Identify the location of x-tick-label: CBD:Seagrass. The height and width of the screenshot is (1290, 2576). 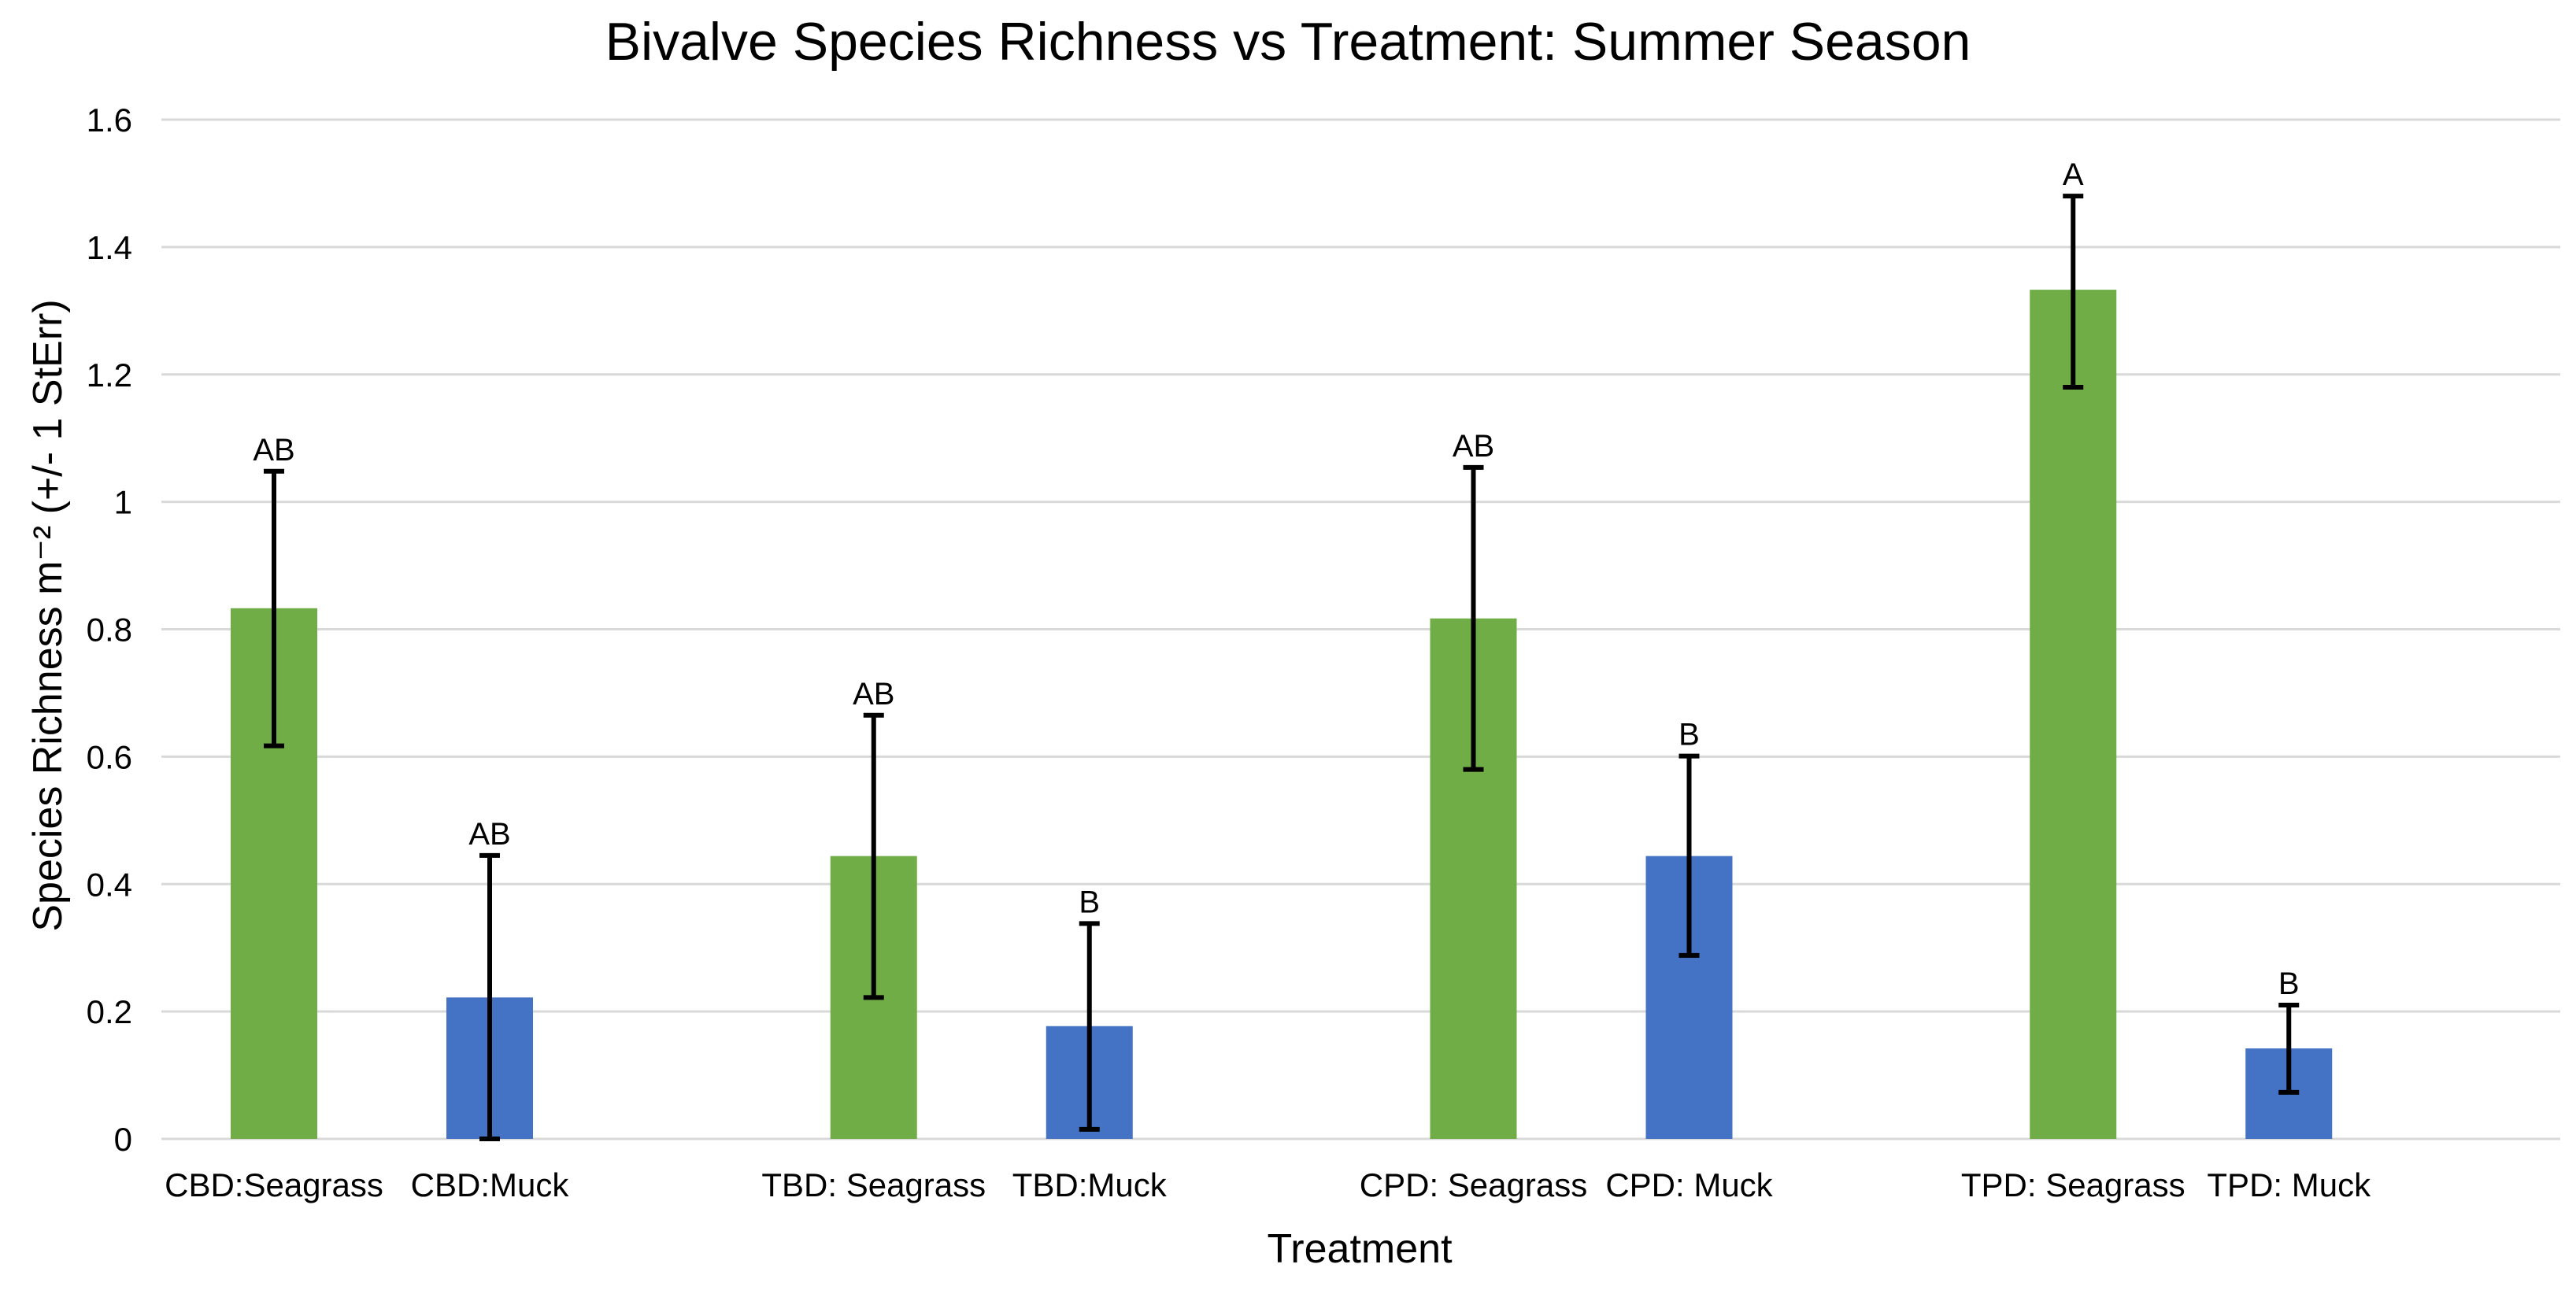
(274, 1185).